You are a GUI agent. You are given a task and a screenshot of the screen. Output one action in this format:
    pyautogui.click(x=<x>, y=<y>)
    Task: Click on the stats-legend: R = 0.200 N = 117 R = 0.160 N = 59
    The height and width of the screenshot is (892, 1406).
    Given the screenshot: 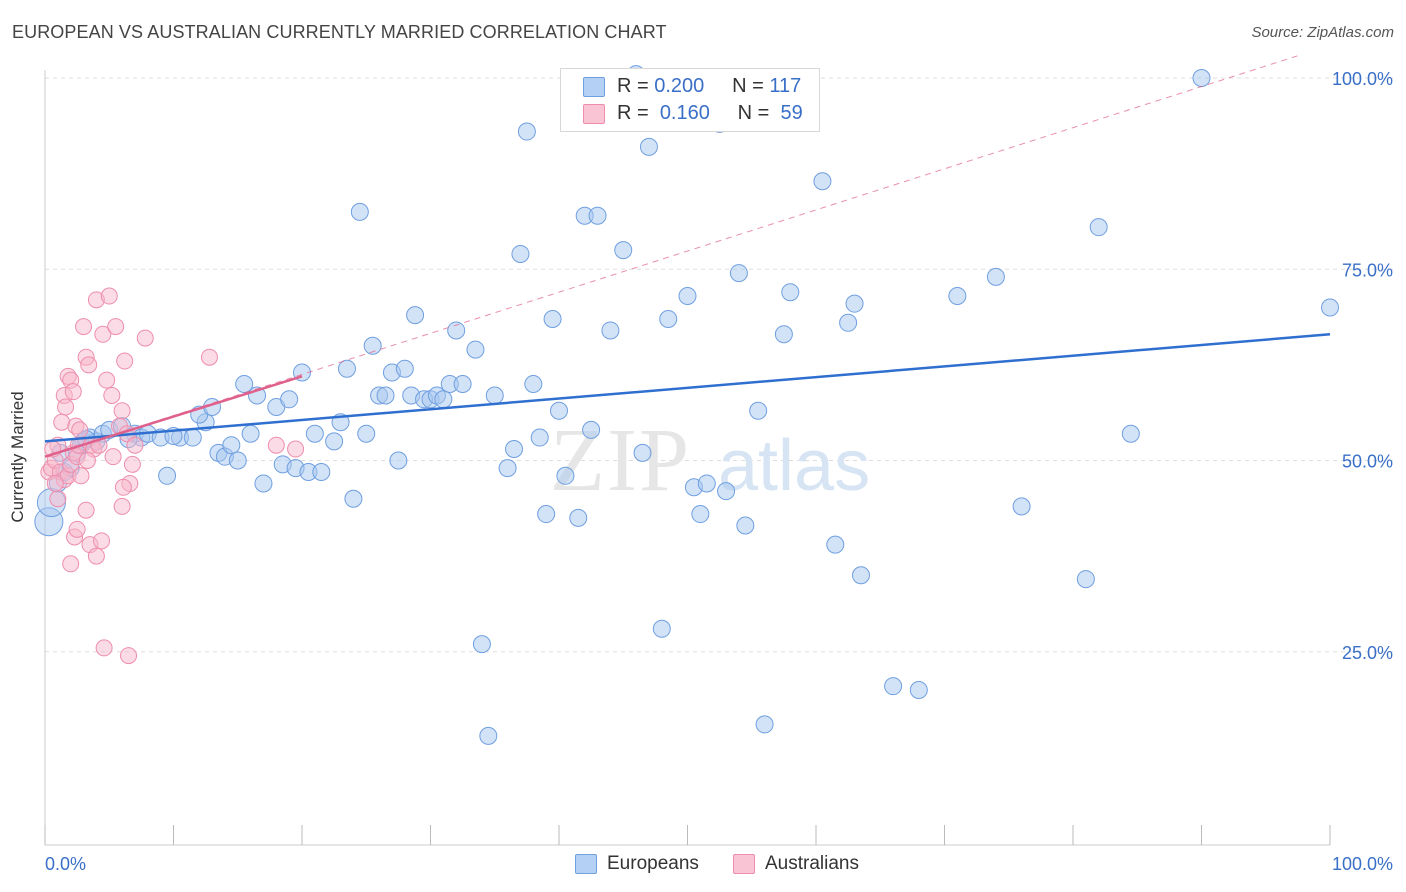 What is the action you would take?
    pyautogui.click(x=690, y=100)
    